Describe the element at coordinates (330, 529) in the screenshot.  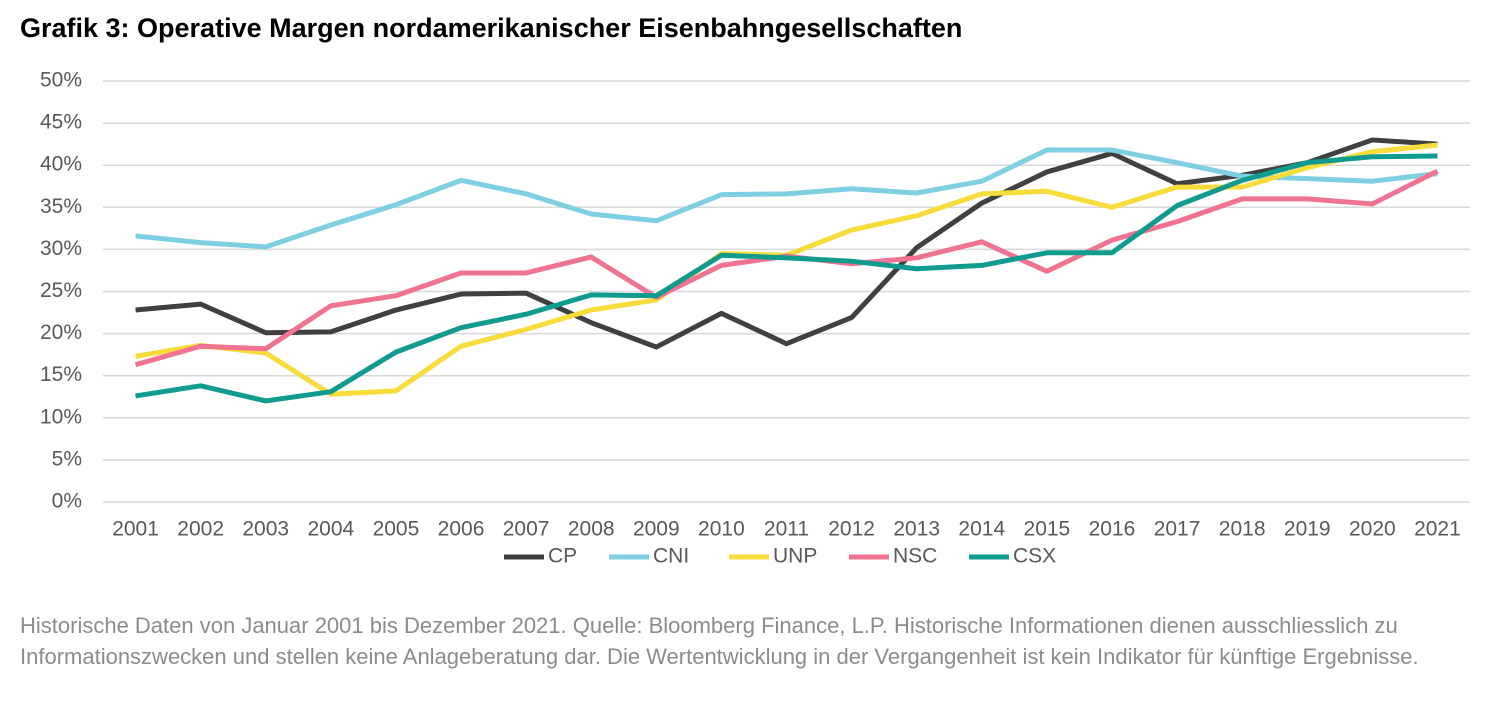
I see `x-tick-label: 2004` at that location.